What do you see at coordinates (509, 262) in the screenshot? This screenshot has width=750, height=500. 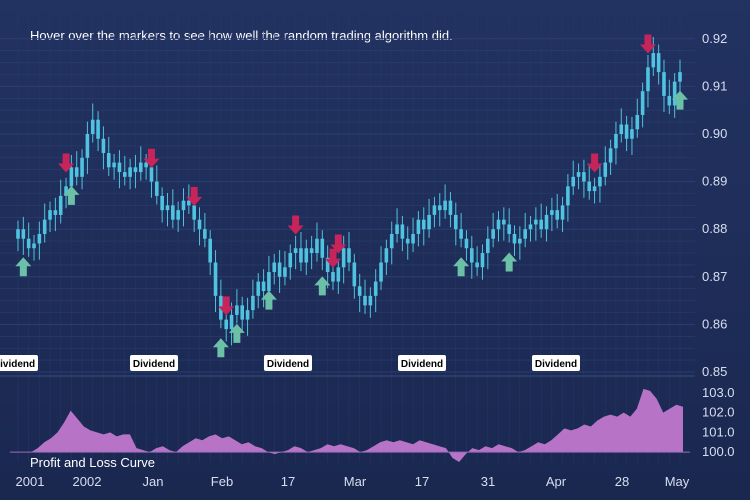 I see `buy-marker` at bounding box center [509, 262].